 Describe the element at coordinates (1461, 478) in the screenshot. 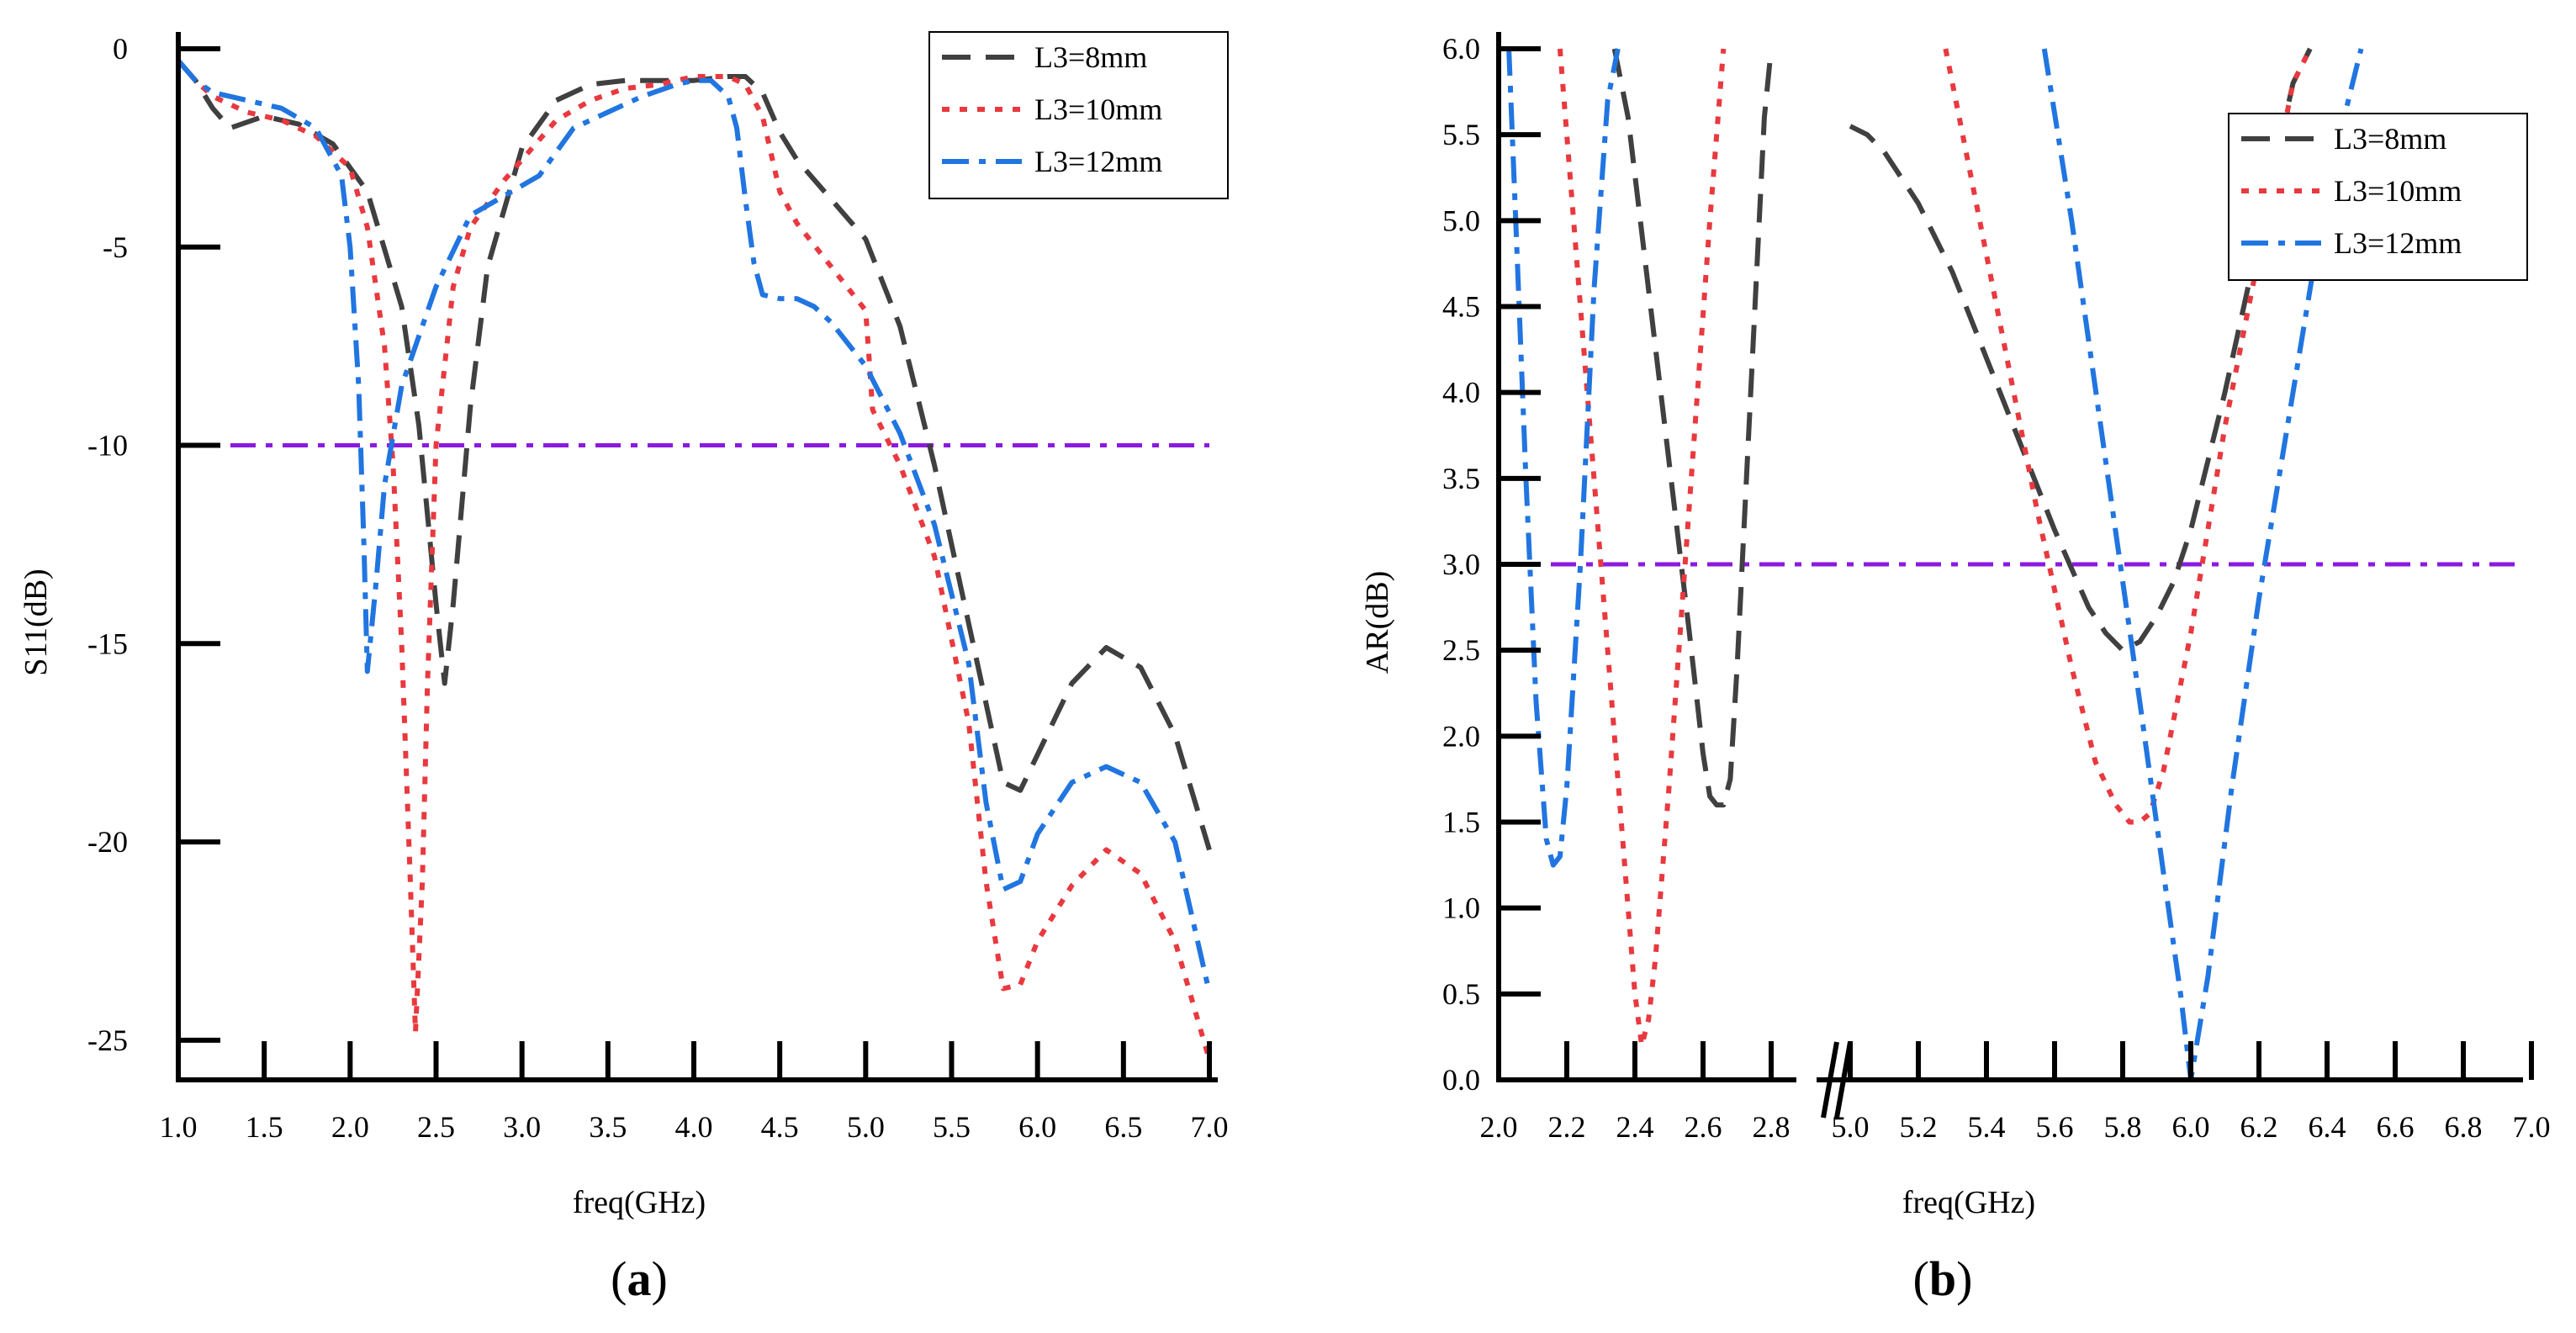

I see `y-tick-label: 3.5` at that location.